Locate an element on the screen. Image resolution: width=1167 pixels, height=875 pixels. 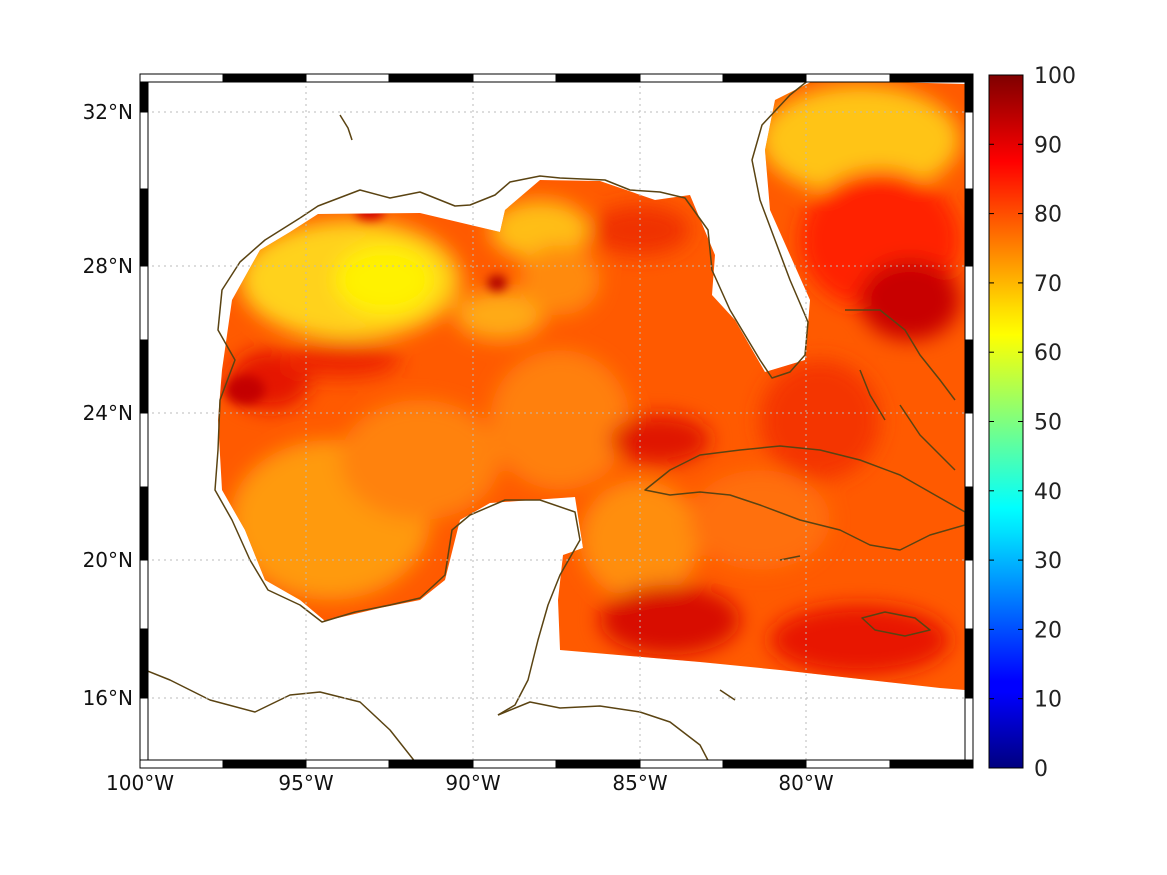
x-tick-label: 80°W is located at coordinates (805, 783).